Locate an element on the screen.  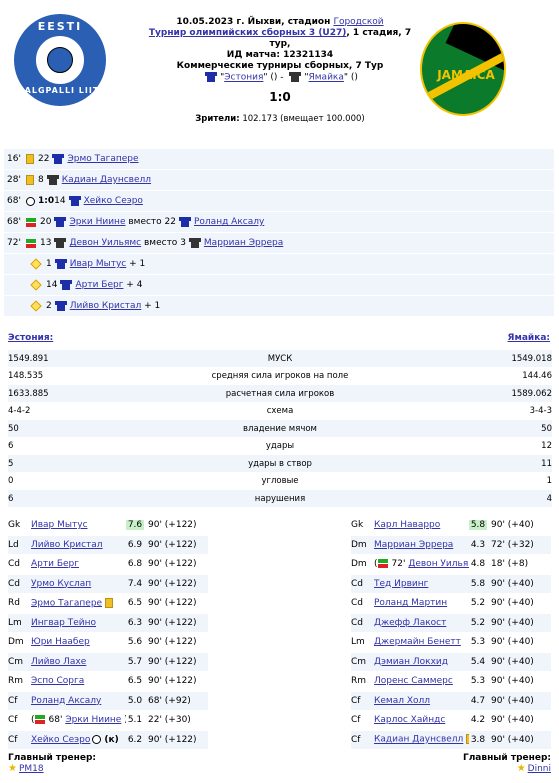
player-rating: 5.7 is located at coordinates (135, 661).